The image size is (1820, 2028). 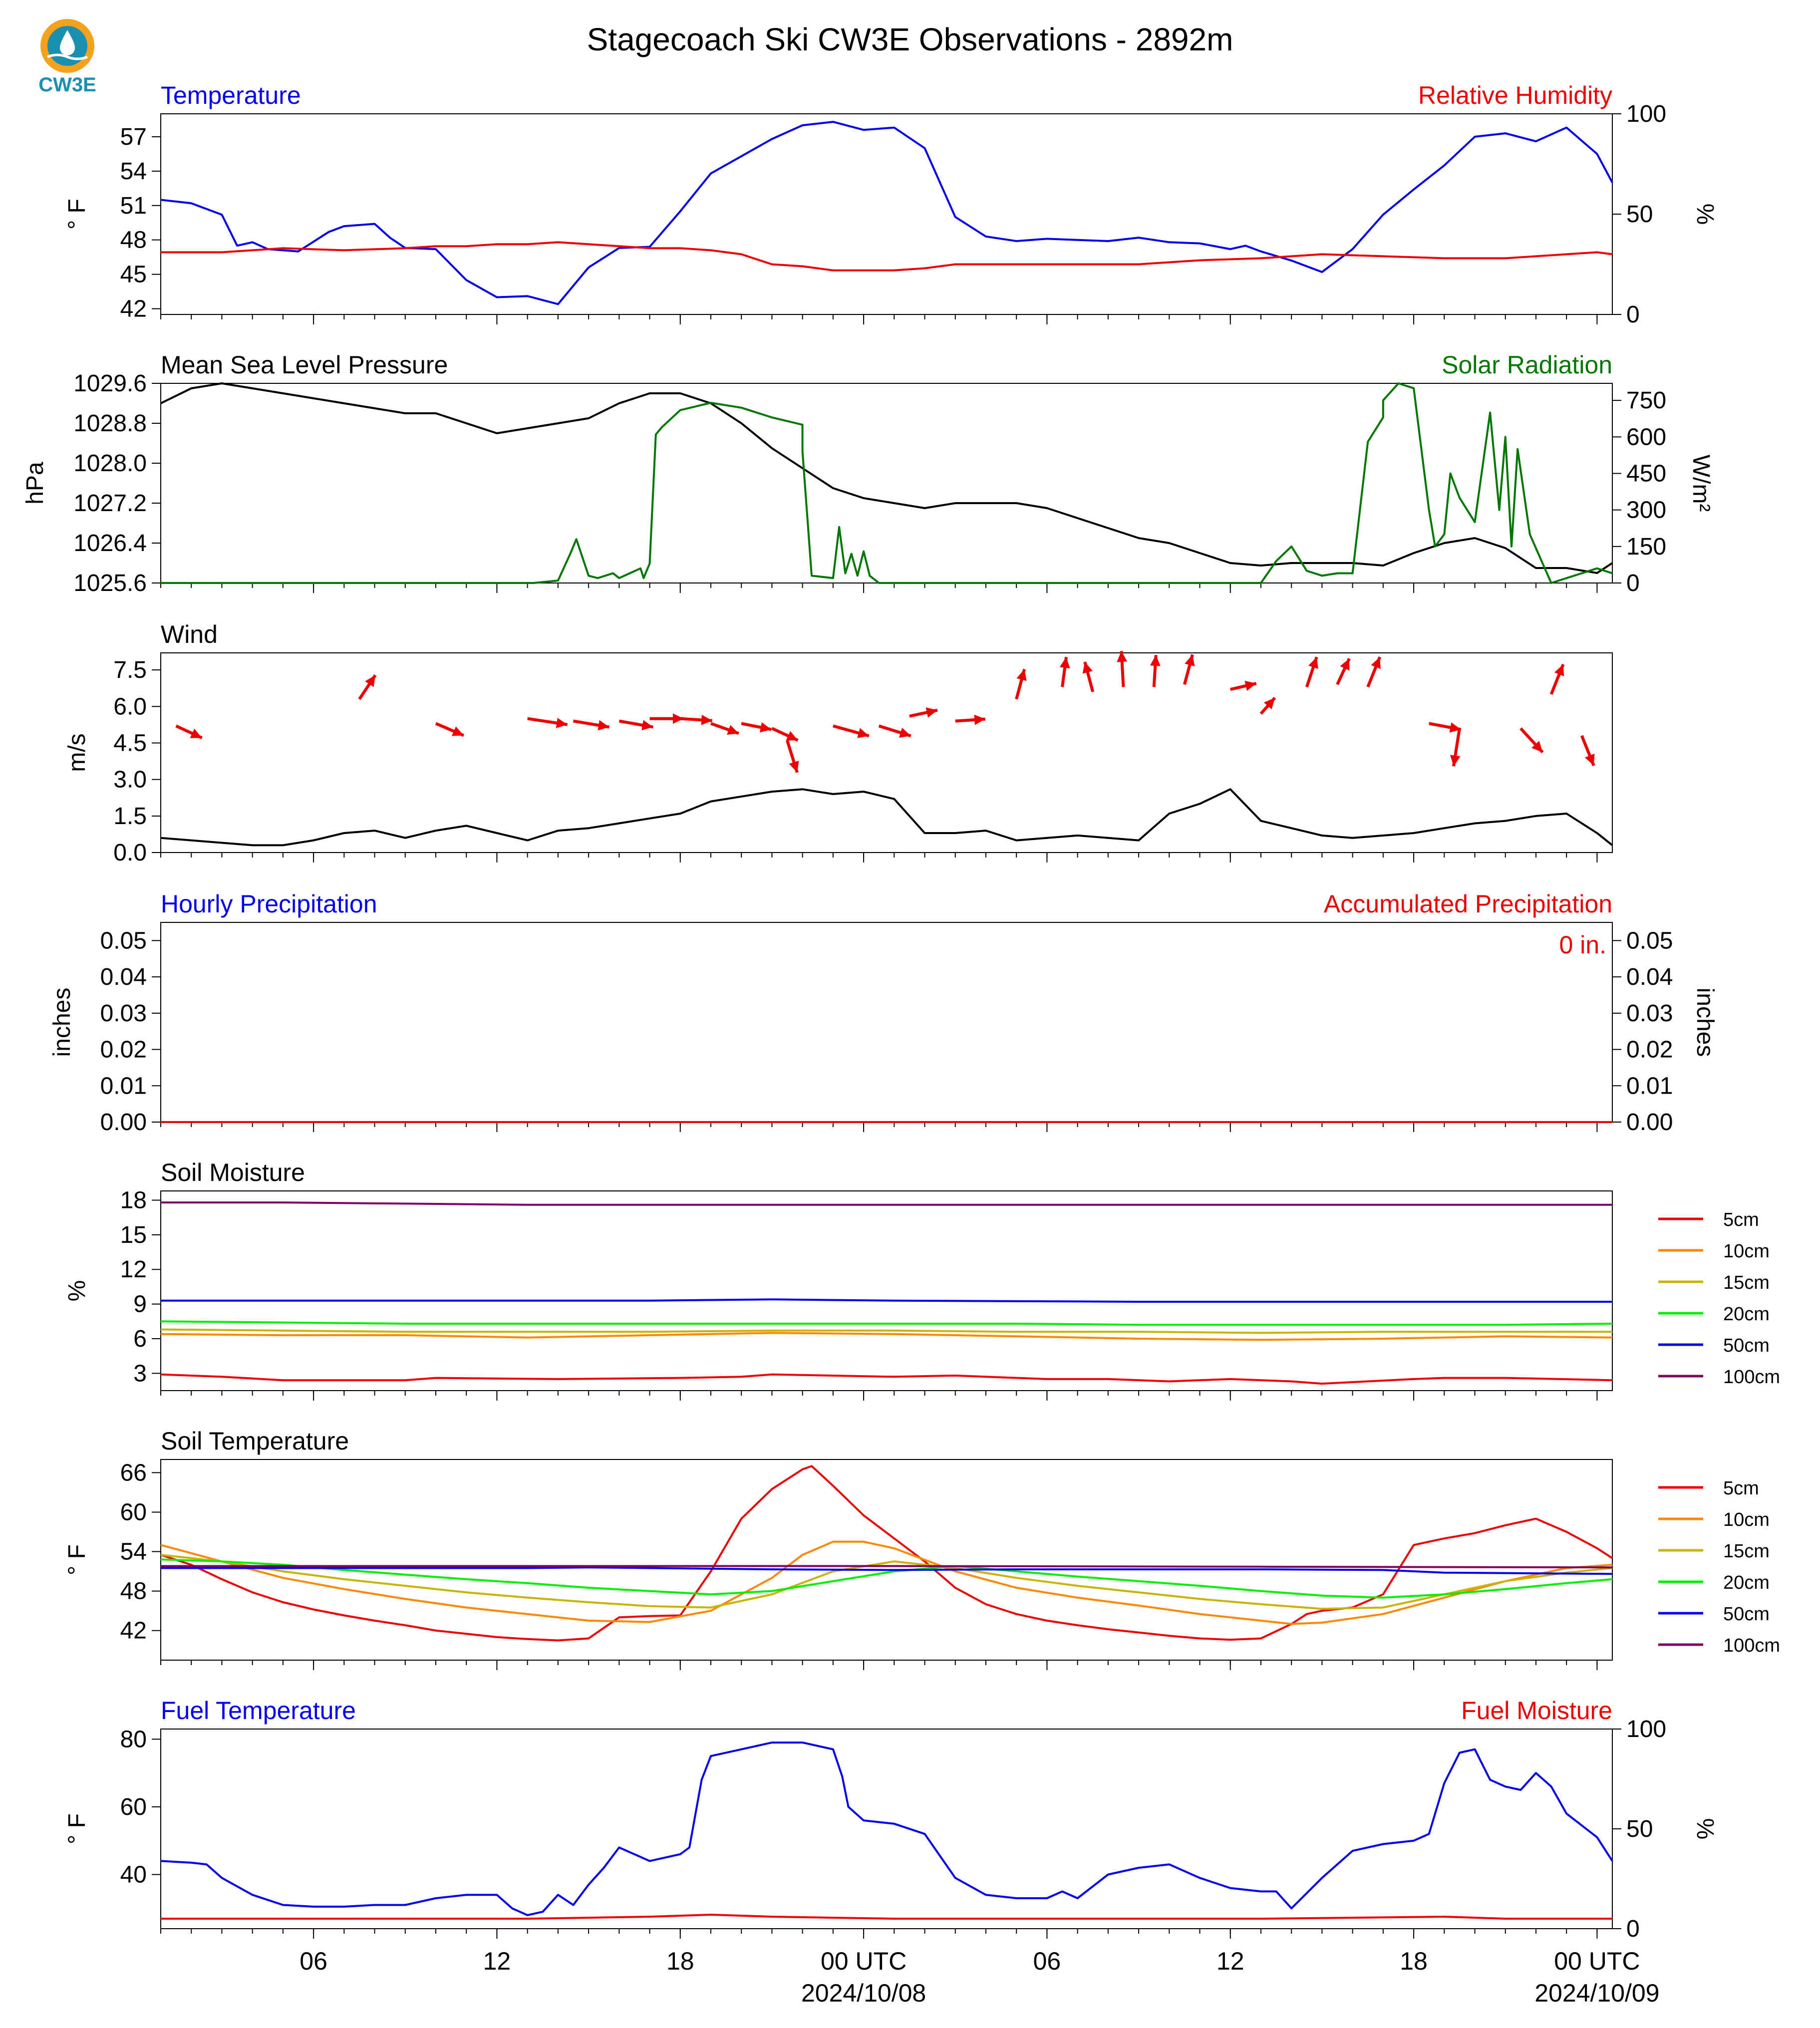 I want to click on y2-tick-label: 50, so click(x=1639, y=214).